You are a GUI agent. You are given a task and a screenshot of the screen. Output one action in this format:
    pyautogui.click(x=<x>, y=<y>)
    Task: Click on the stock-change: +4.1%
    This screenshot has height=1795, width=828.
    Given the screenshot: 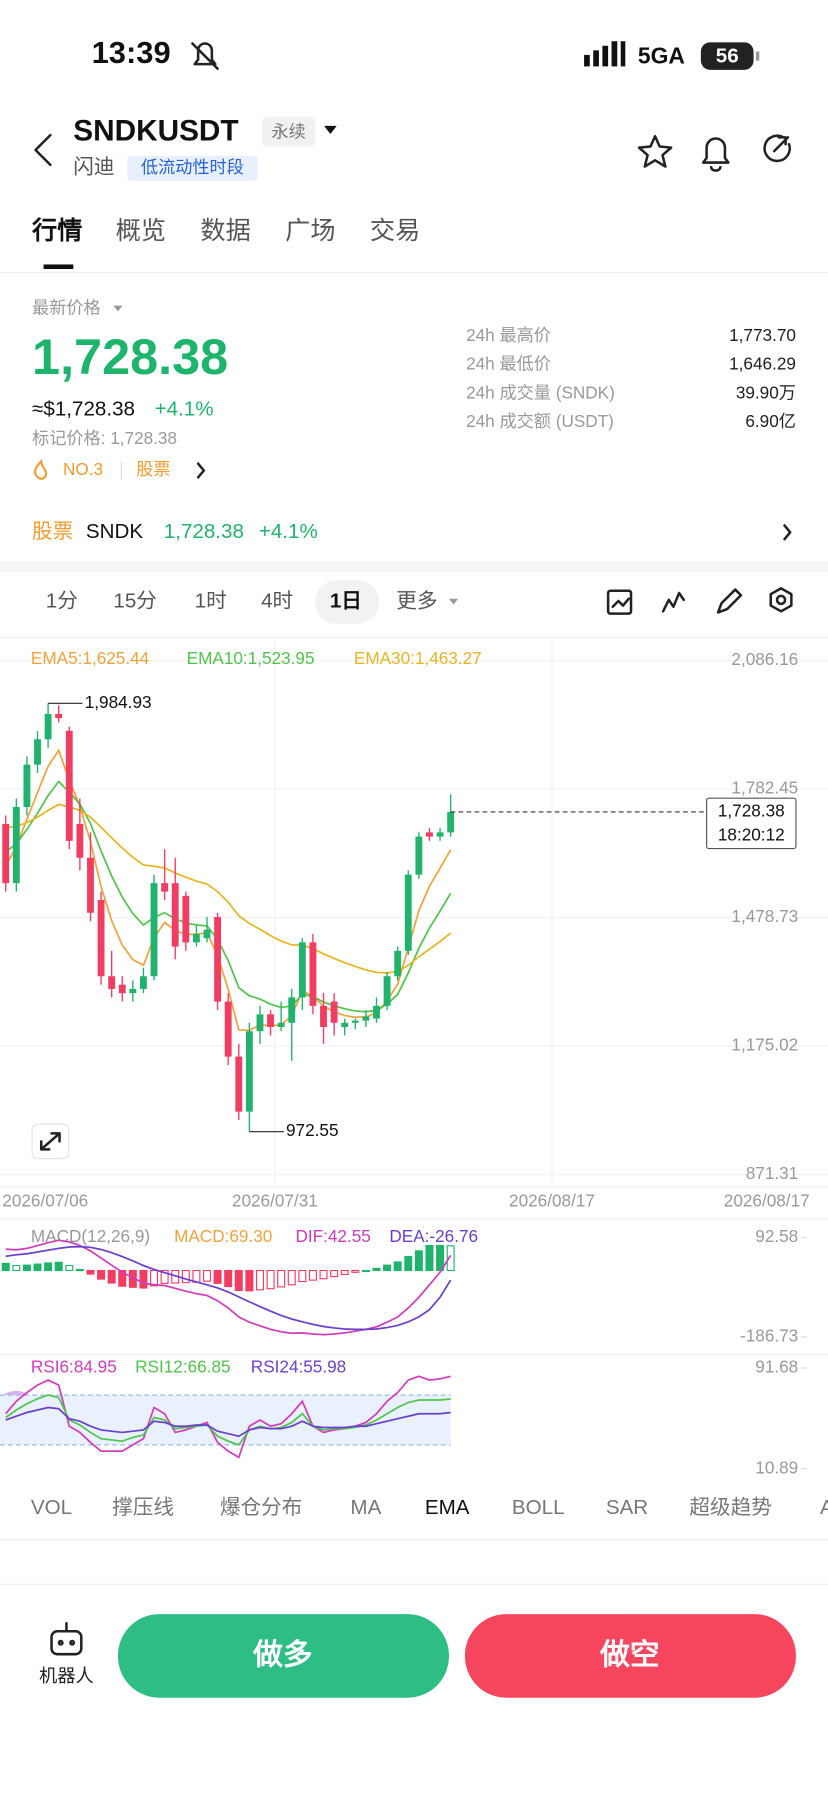 What is the action you would take?
    pyautogui.click(x=288, y=531)
    